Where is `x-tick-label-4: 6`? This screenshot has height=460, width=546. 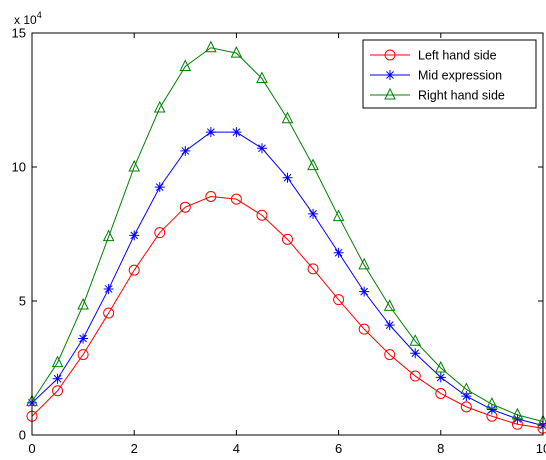 x-tick-label-4: 6 is located at coordinates (338, 448).